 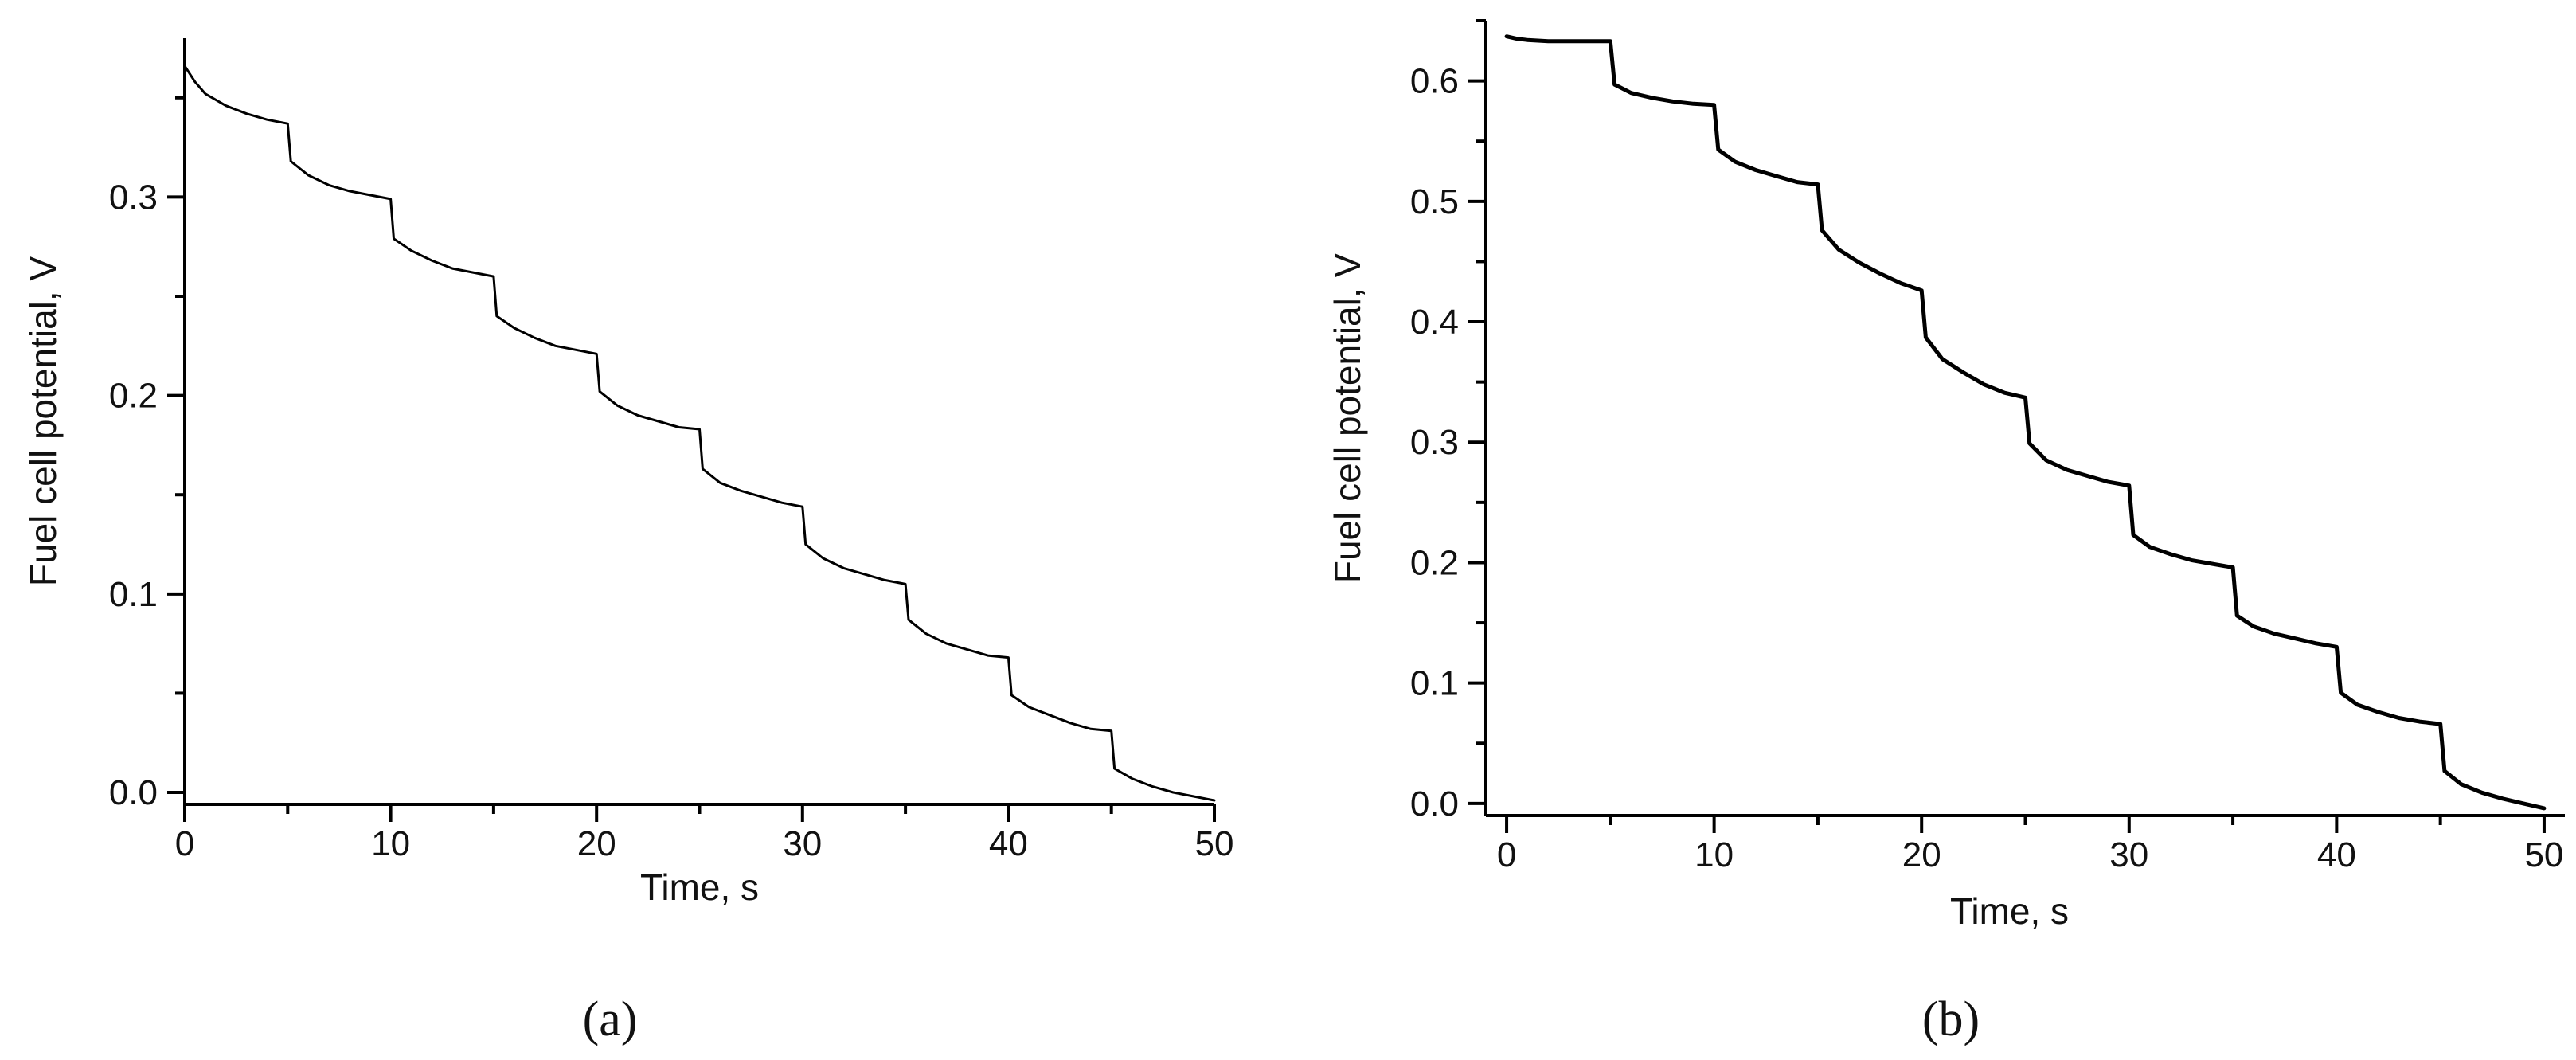 What do you see at coordinates (1434, 322) in the screenshot?
I see `y-tick-label: 0.4` at bounding box center [1434, 322].